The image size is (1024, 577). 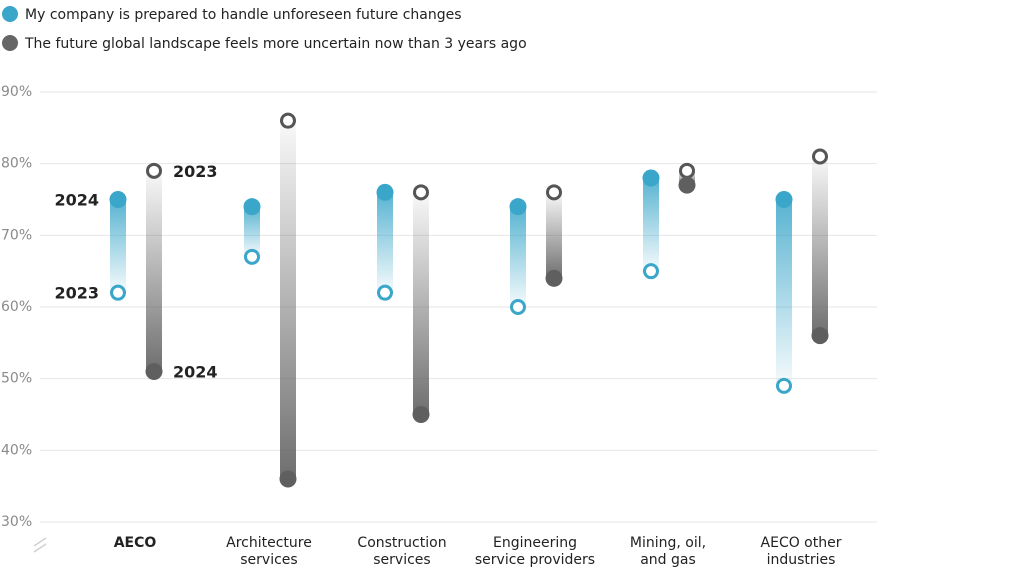 What do you see at coordinates (16, 235) in the screenshot?
I see `y-tick-label: 70%` at bounding box center [16, 235].